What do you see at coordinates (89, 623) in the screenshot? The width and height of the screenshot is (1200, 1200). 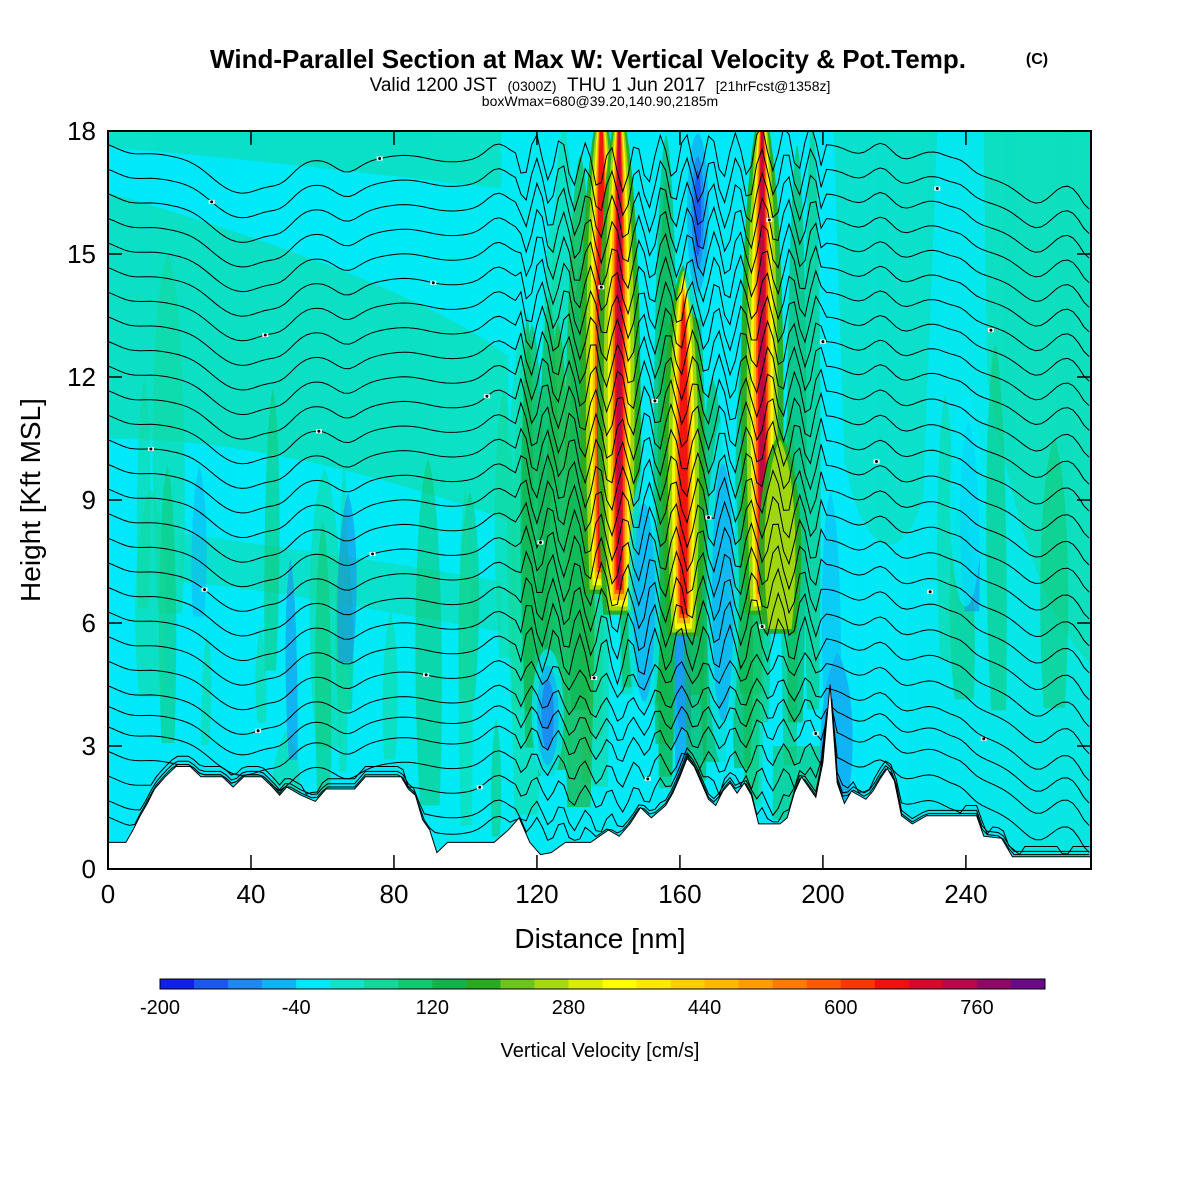 I see `y-tick-label: 6` at bounding box center [89, 623].